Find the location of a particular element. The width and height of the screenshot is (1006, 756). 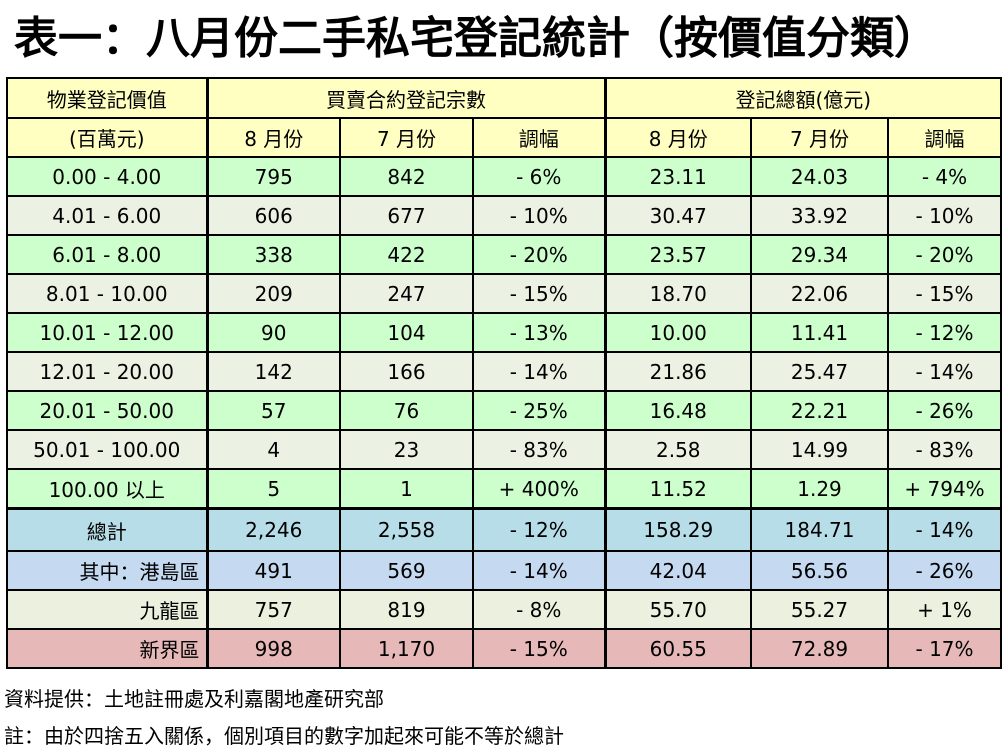

amount-change: - 10% is located at coordinates (945, 215).